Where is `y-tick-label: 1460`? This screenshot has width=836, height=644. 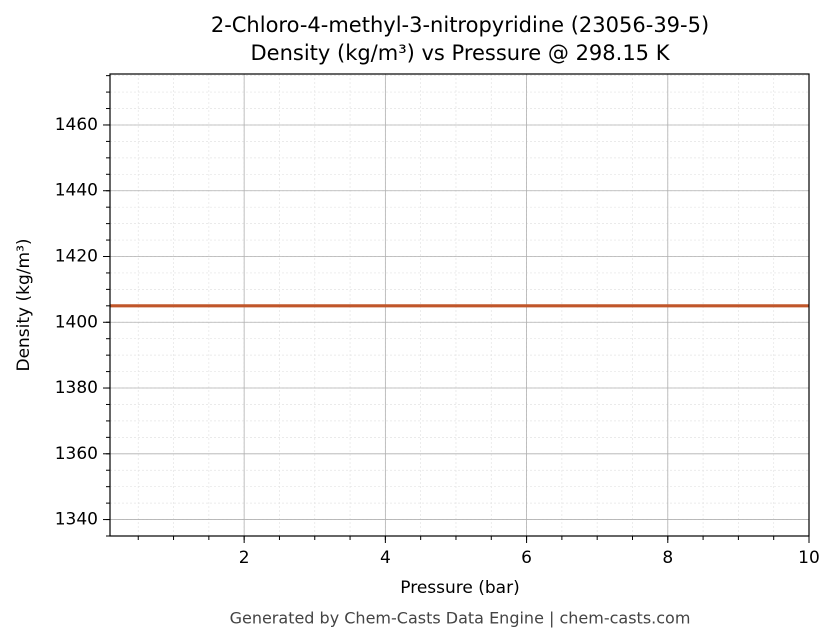 y-tick-label: 1460 is located at coordinates (76, 125).